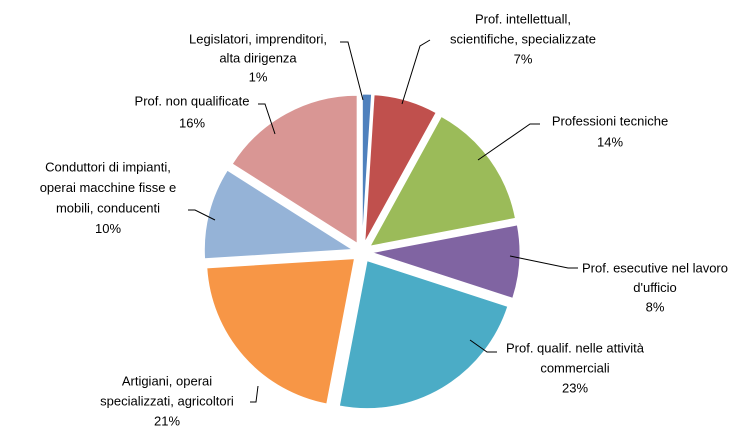 The width and height of the screenshot is (750, 426). What do you see at coordinates (574, 367) in the screenshot?
I see `slice-label: commerciali` at bounding box center [574, 367].